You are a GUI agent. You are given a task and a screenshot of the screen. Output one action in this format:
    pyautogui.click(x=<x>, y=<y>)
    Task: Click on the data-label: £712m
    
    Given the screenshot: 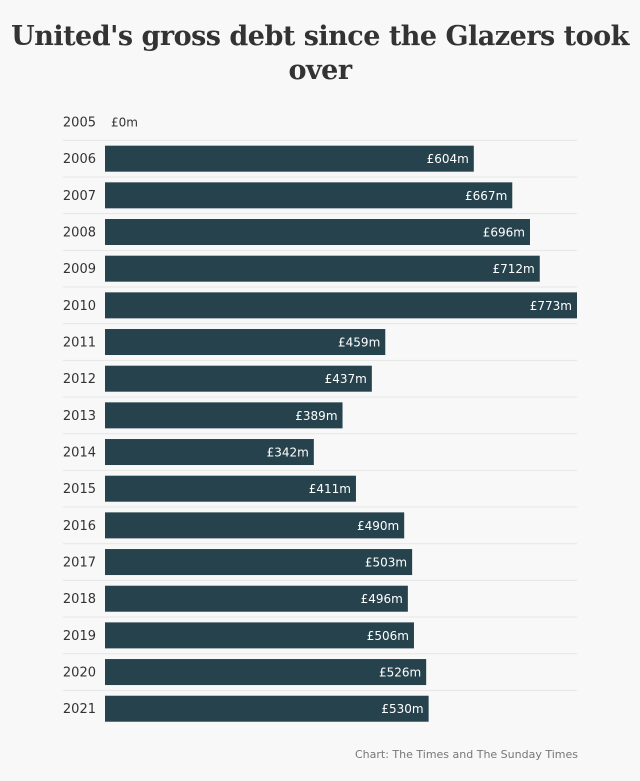 What is the action you would take?
    pyautogui.click(x=514, y=269)
    